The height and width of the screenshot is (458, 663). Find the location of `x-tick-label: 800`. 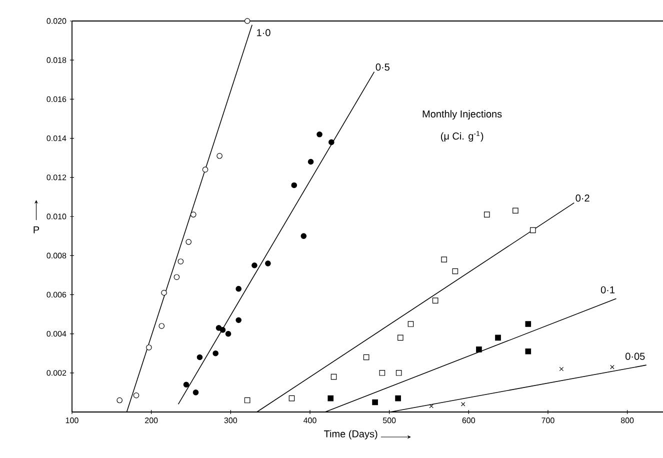

x-tick-label: 800 is located at coordinates (627, 421).